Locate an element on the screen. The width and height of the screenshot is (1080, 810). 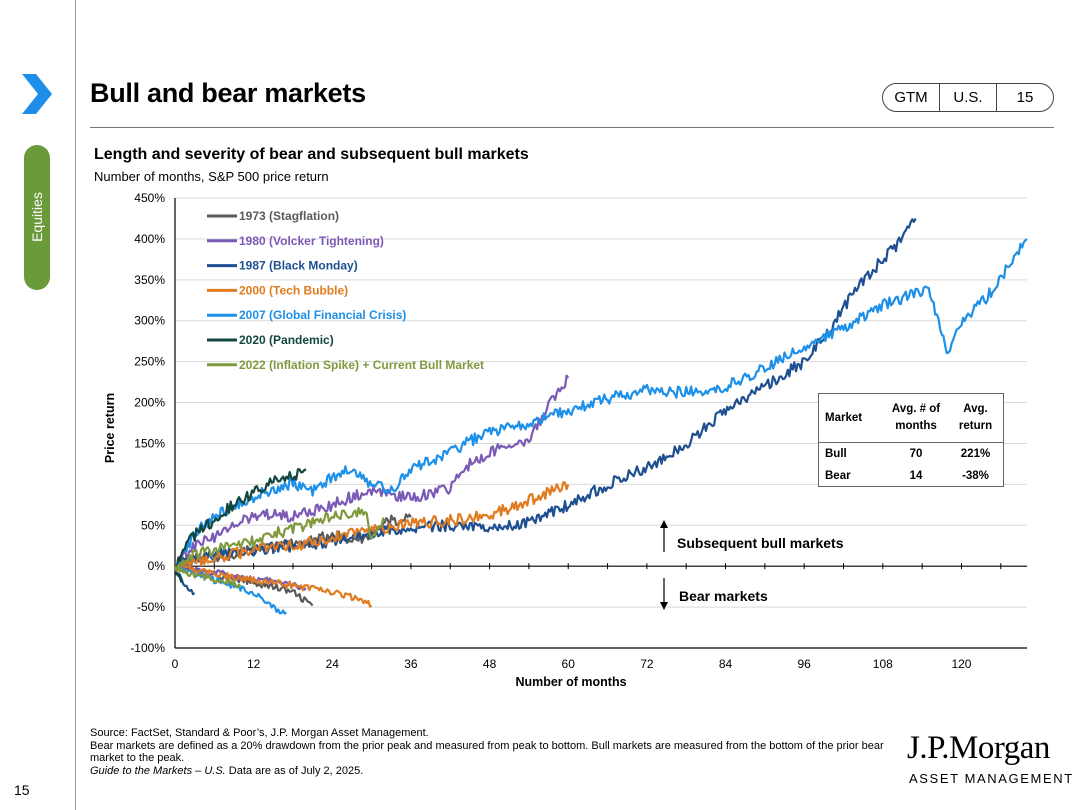
y-tick-label: 250% is located at coordinates (149, 362).